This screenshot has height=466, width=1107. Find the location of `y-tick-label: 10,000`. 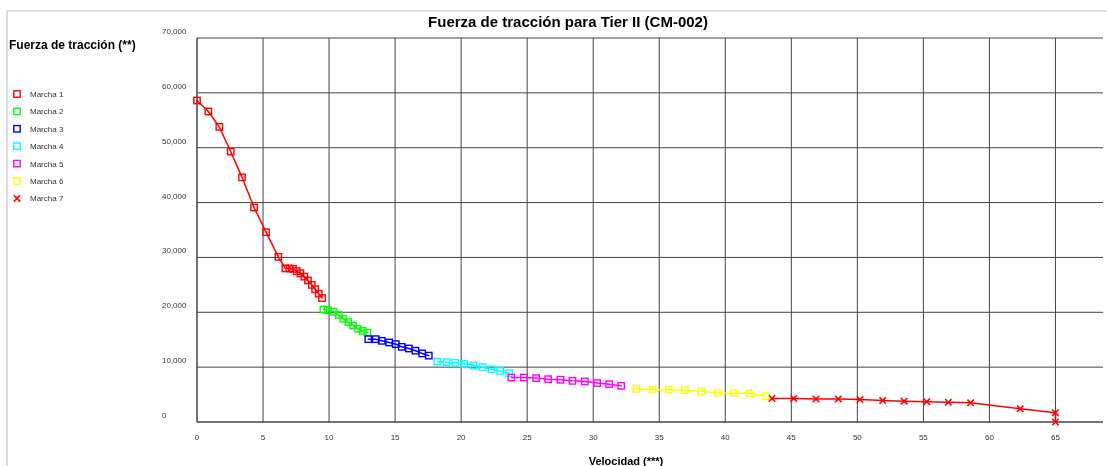

y-tick-label: 10,000 is located at coordinates (175, 361).